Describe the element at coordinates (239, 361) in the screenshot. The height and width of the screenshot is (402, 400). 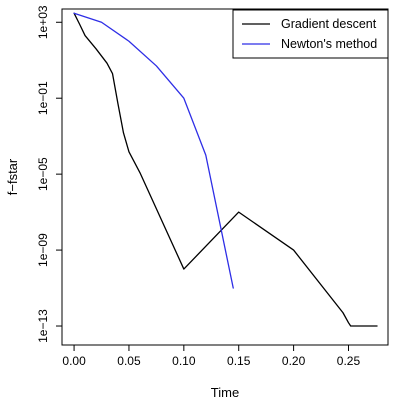
I see `x-tick-label-3: 0.15` at that location.